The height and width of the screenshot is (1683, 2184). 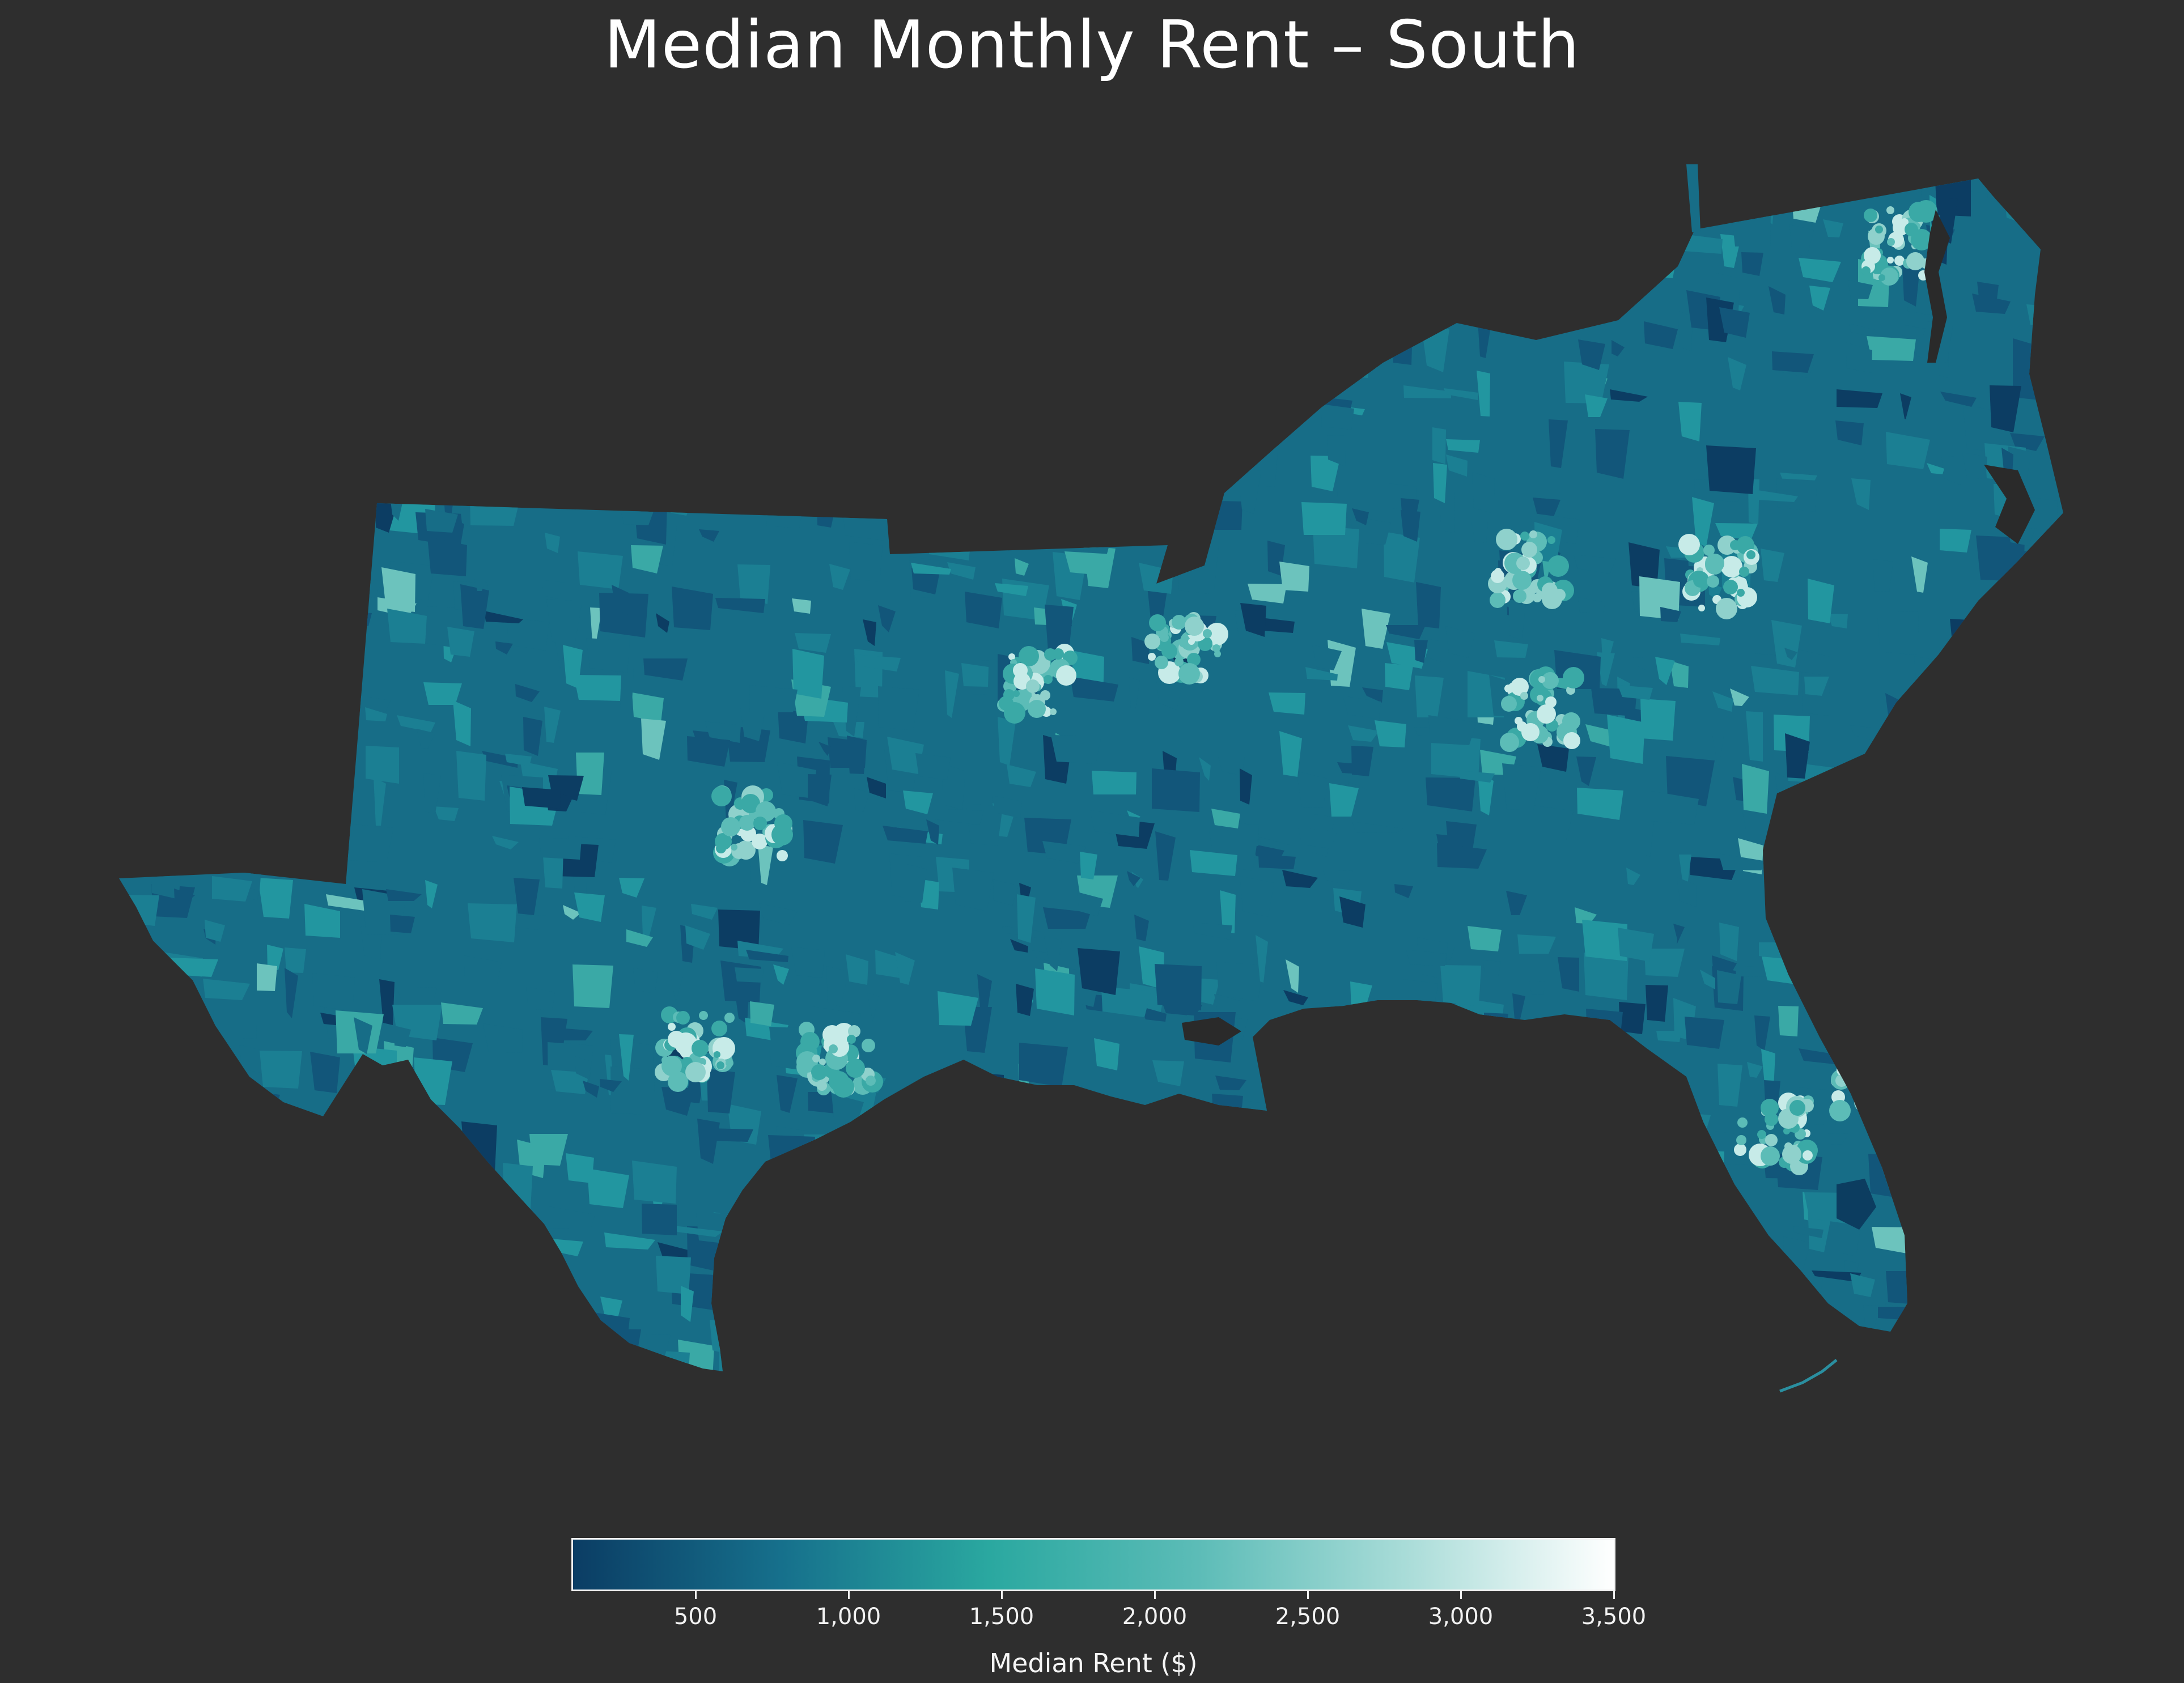 I want to click on colorbar-tick-label: 3,500, so click(x=1614, y=1617).